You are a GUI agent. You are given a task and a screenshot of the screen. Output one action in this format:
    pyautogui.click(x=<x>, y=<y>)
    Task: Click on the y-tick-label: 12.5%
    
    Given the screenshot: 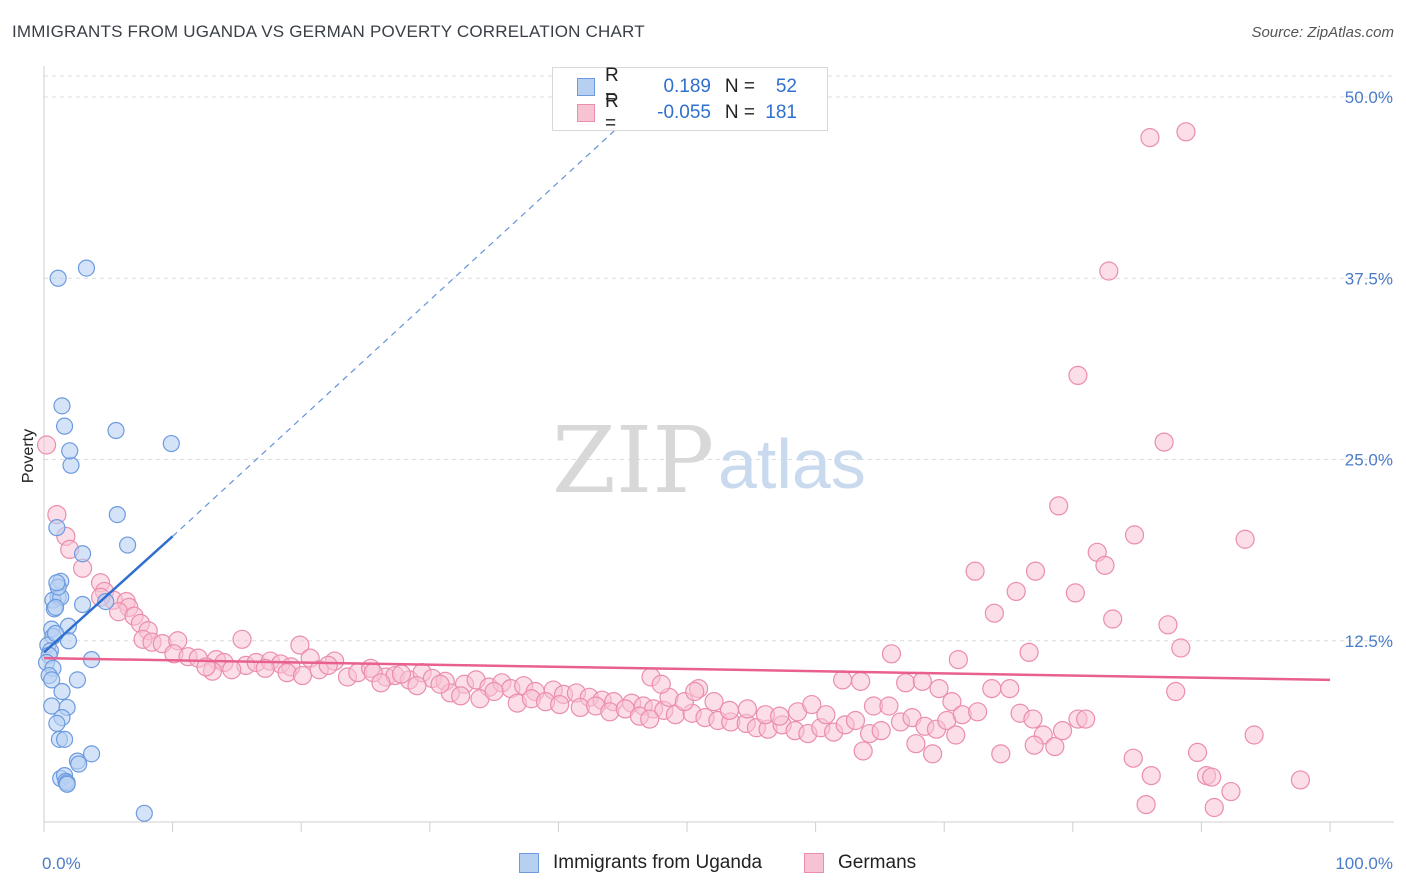 What is the action you would take?
    pyautogui.click(x=1369, y=641)
    